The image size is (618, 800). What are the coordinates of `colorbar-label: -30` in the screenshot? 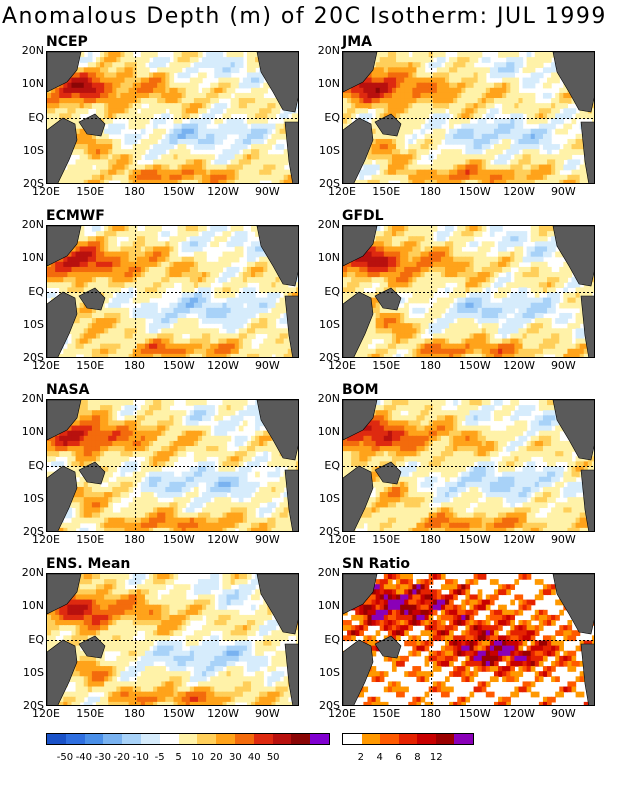 It's located at (102, 757).